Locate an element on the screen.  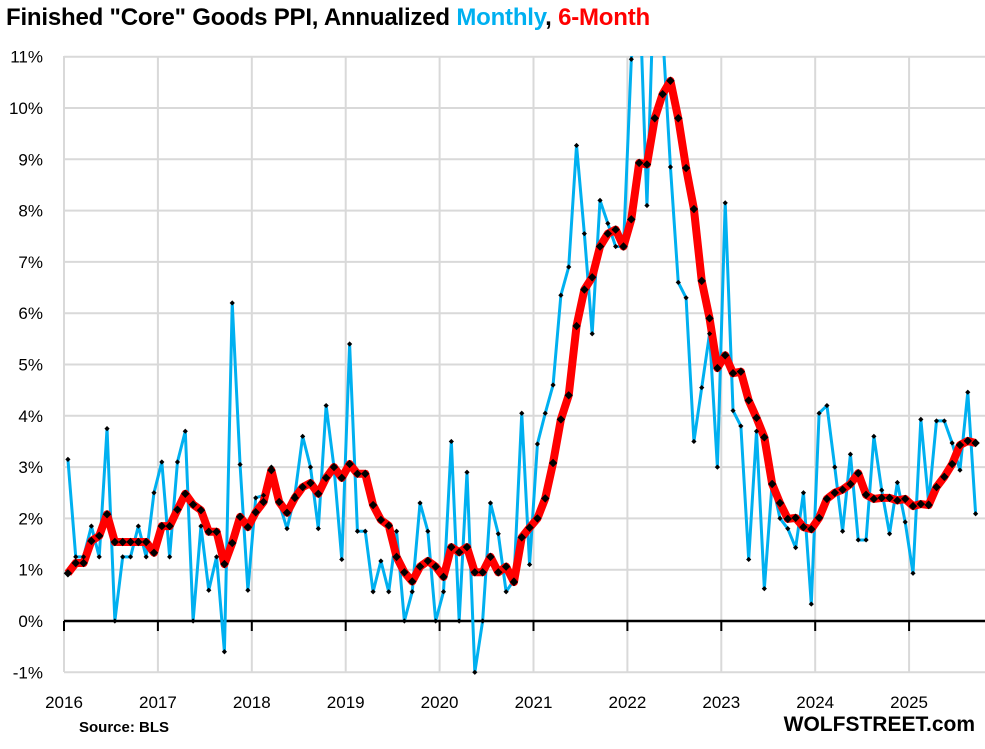
y-tick-label: 9% is located at coordinates (30, 159).